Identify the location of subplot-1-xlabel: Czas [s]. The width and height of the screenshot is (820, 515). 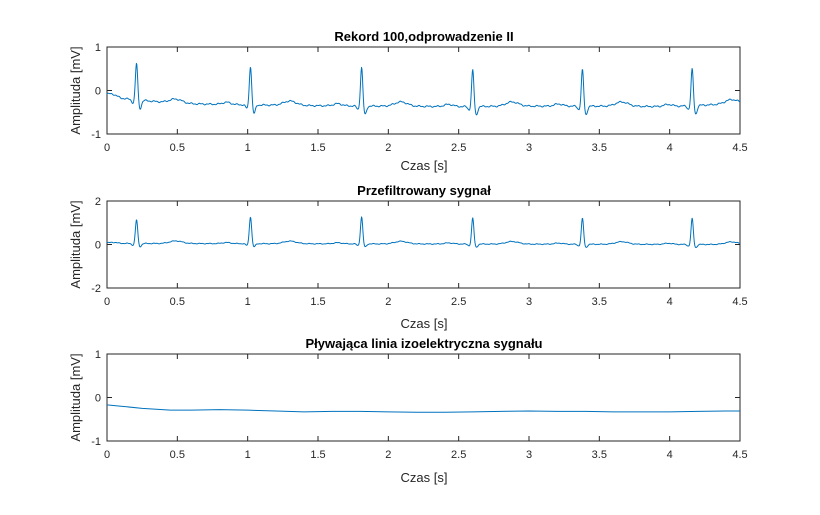
(424, 165).